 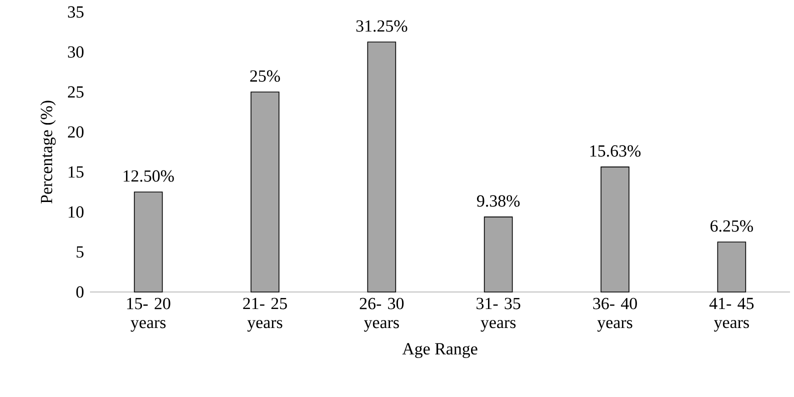 What do you see at coordinates (76, 52) in the screenshot?
I see `y-tick-label: 30` at bounding box center [76, 52].